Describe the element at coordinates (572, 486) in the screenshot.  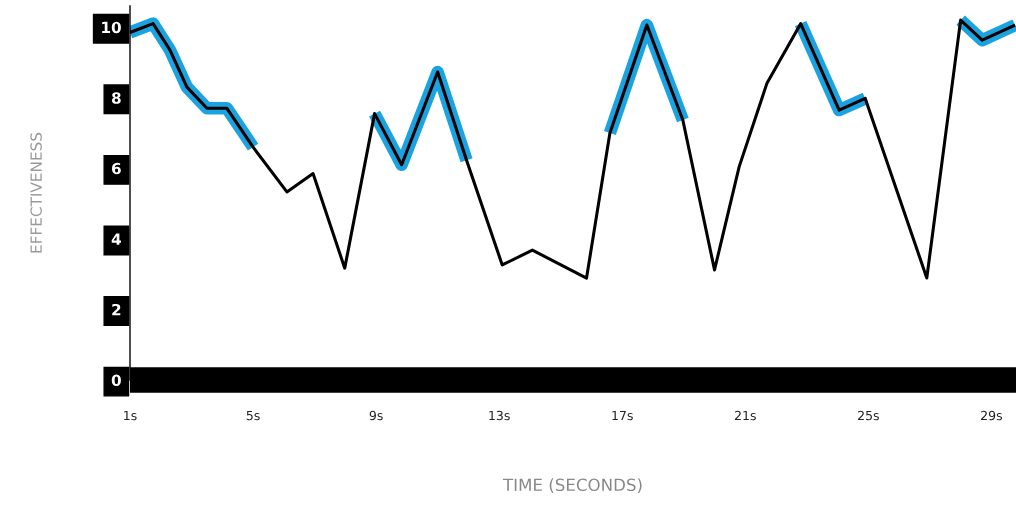
I see `x-axis-title: TIME (SECONDS)` at that location.